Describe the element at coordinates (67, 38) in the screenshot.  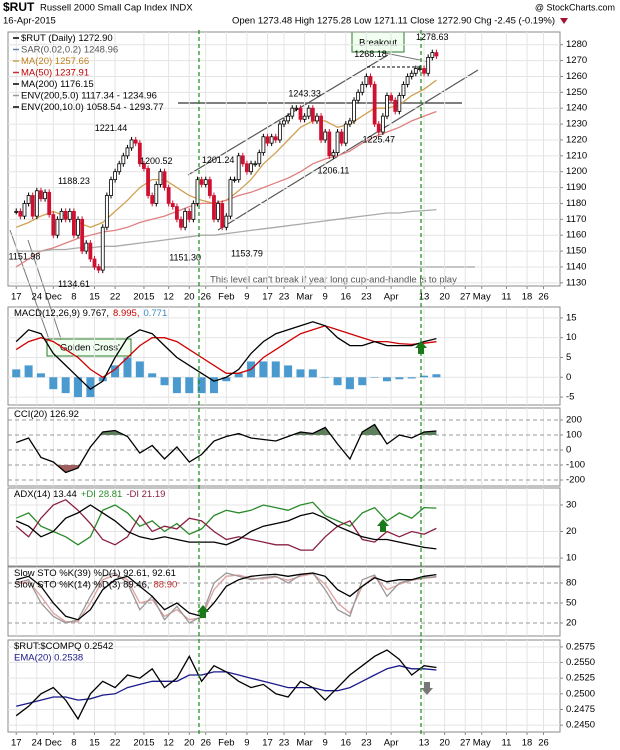
I see `legend-entry: $RUT (Daily) 1272.90` at that location.